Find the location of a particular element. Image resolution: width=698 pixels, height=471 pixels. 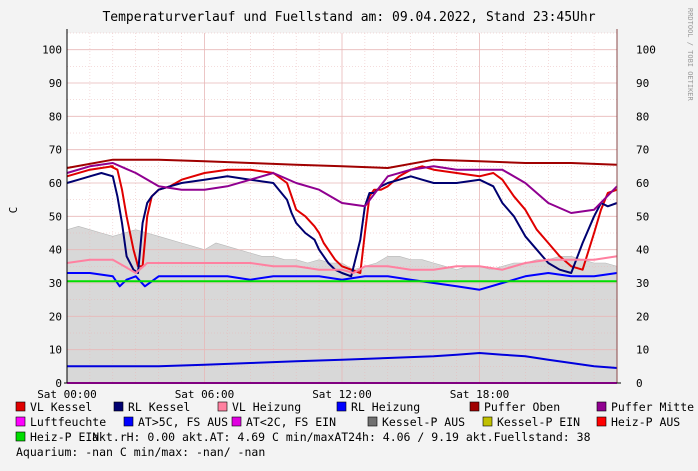

legend-label: VL Kessel is located at coordinates (61, 407).